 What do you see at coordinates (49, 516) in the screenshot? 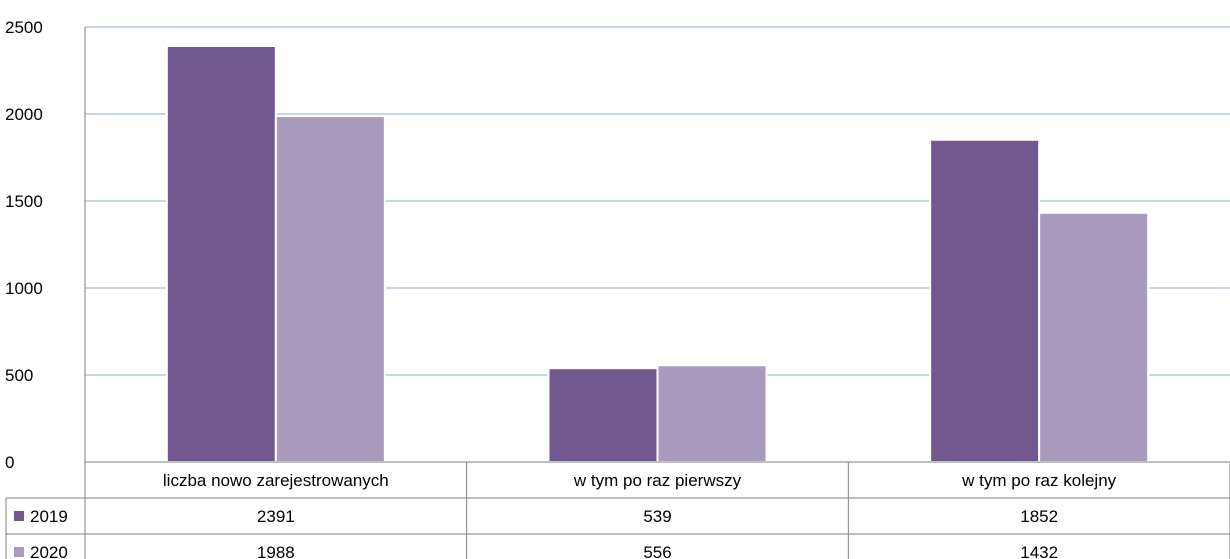
I see `legend-label: 2019` at bounding box center [49, 516].